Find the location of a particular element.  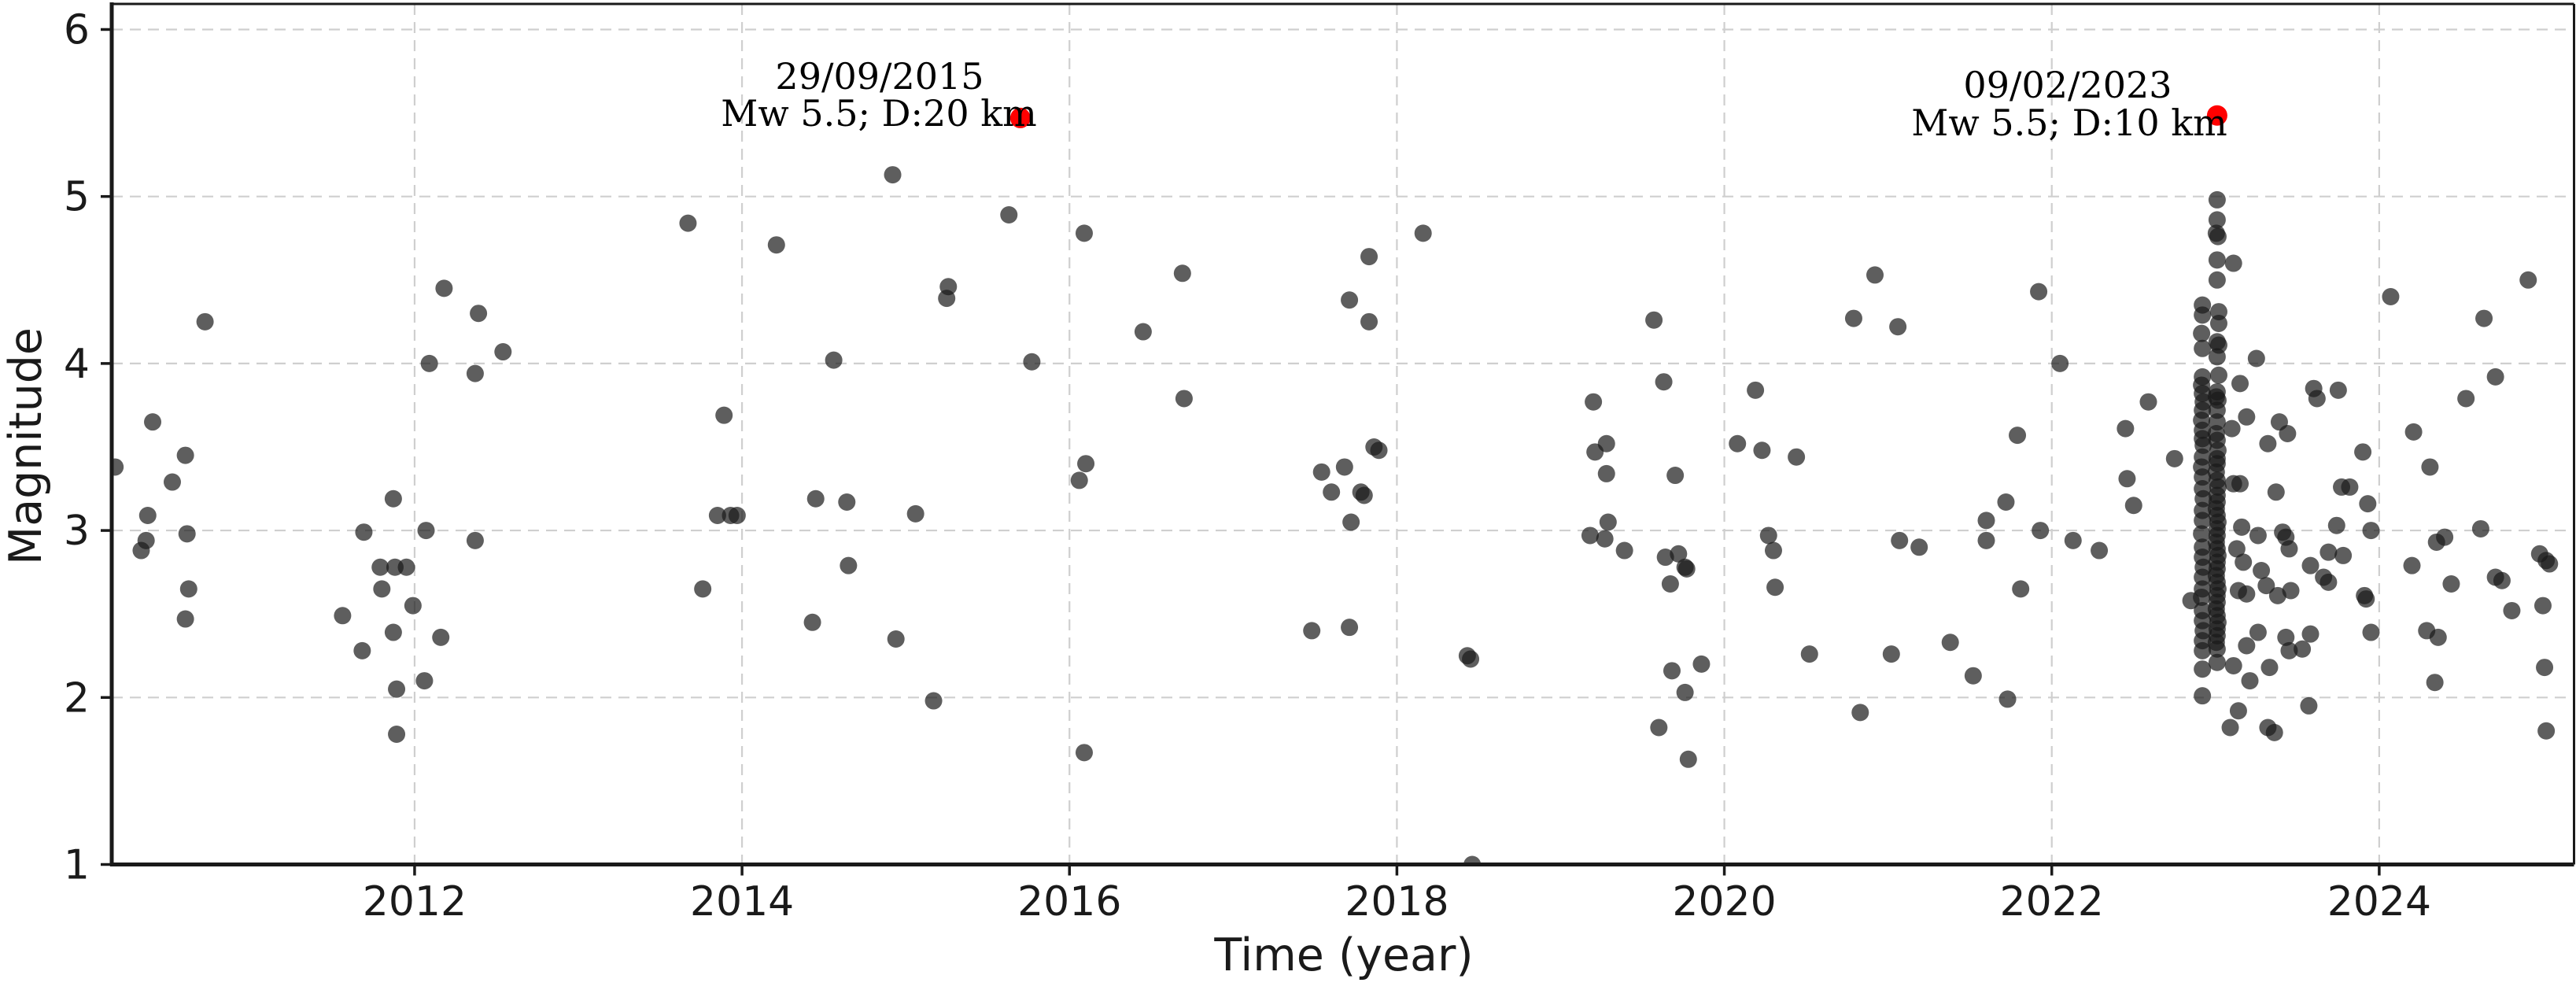

annotation-2023-date: 09/02/2023 is located at coordinates (2068, 85).